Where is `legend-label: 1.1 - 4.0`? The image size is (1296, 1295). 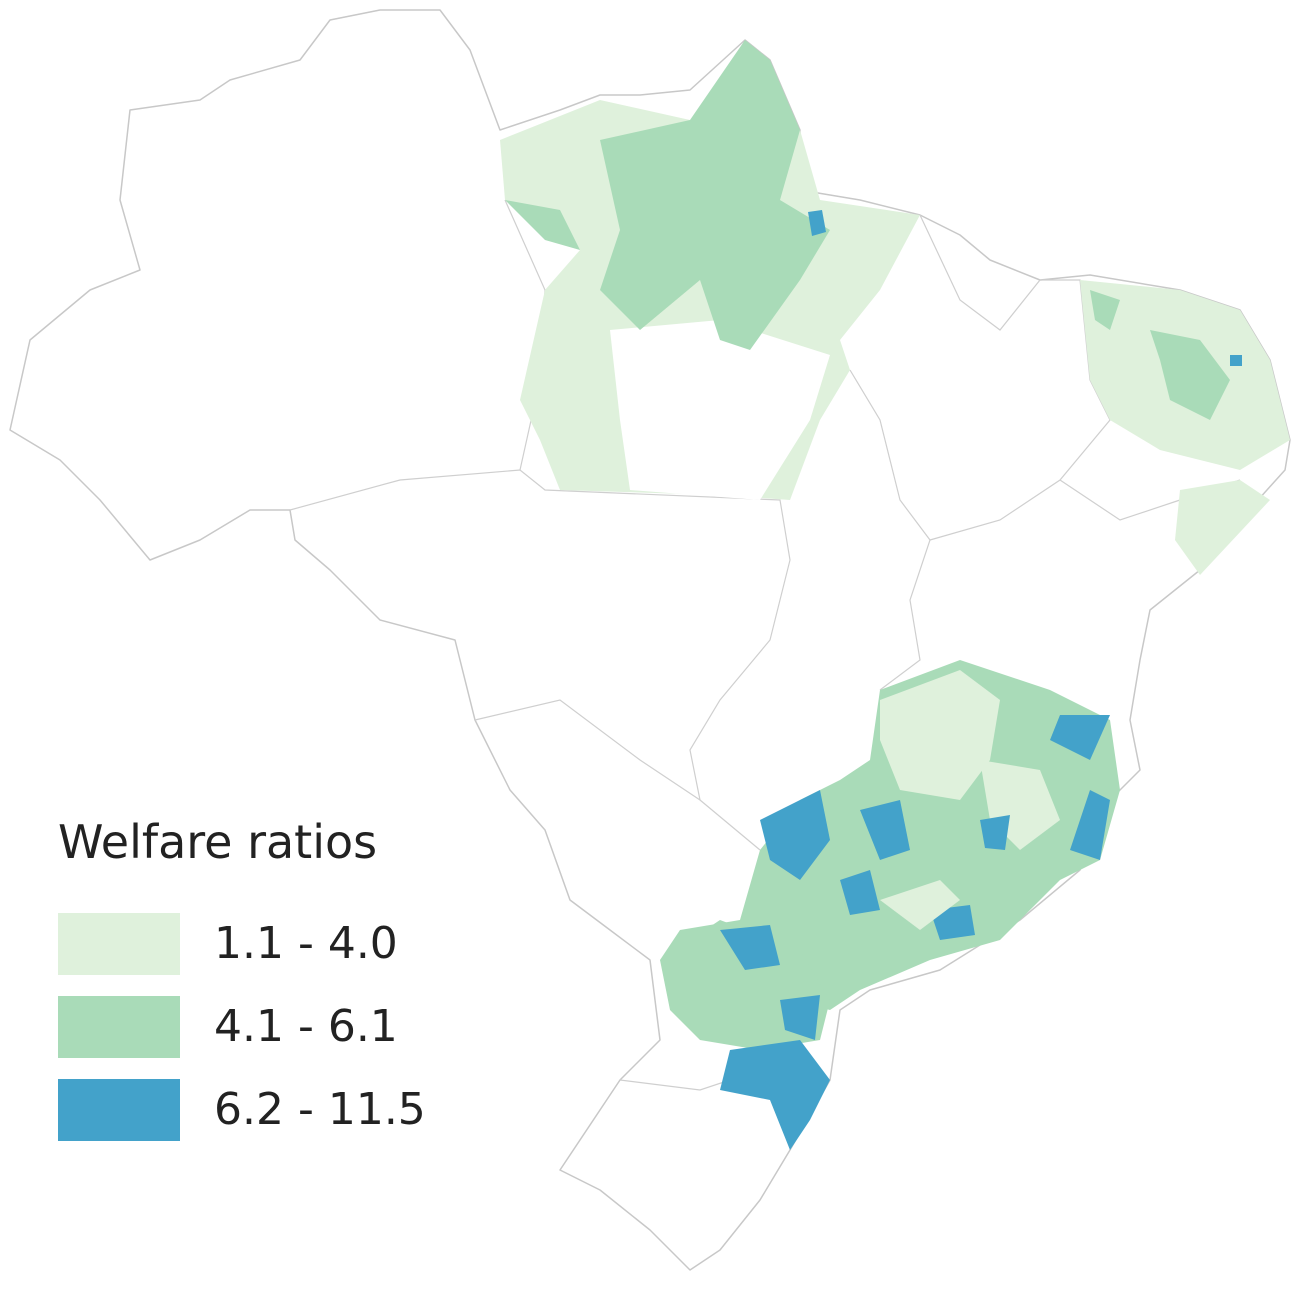 legend-label: 1.1 - 4.0 is located at coordinates (306, 943).